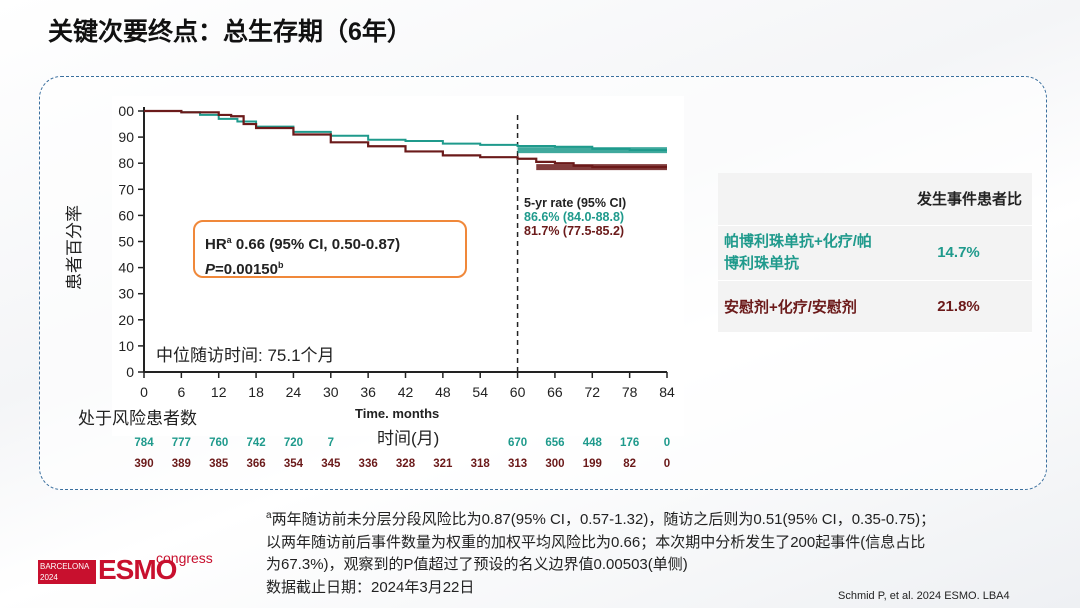 Image resolution: width=1080 pixels, height=608 pixels. Describe the element at coordinates (574, 231) in the screenshot. I see `rate-arm2: 81.7% (77.5-85.2)` at that location.